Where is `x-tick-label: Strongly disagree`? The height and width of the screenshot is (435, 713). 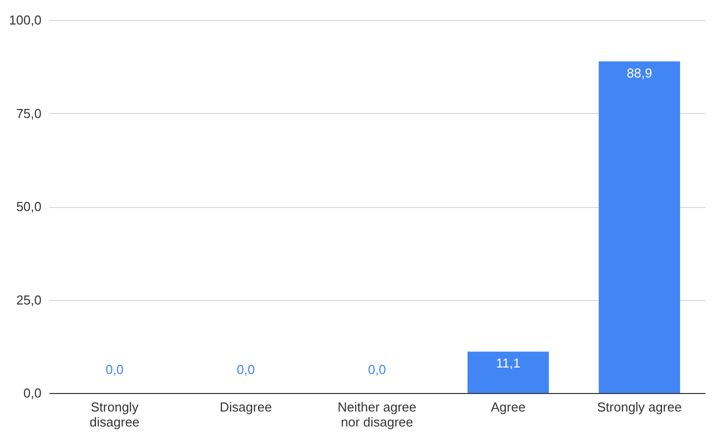 x-tick-label: Strongly disagree is located at coordinates (115, 415).